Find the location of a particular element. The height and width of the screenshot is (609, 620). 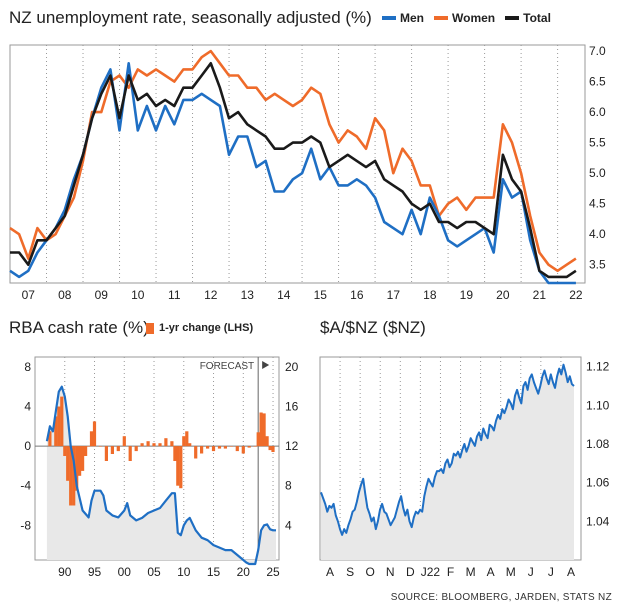

x-tick-label: 12 is located at coordinates (211, 295).